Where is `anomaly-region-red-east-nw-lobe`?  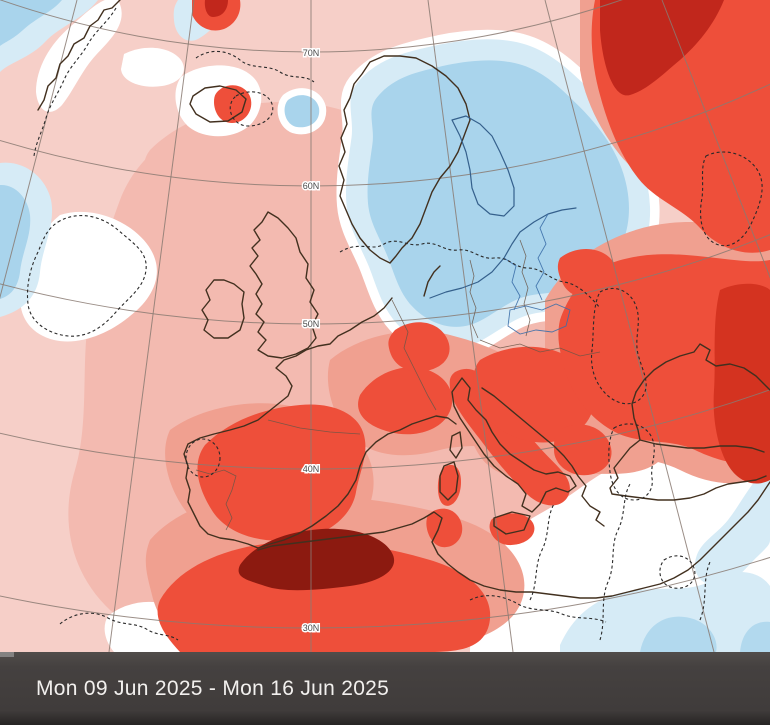
anomaly-region-red-east-nw-lobe is located at coordinates (587, 274).